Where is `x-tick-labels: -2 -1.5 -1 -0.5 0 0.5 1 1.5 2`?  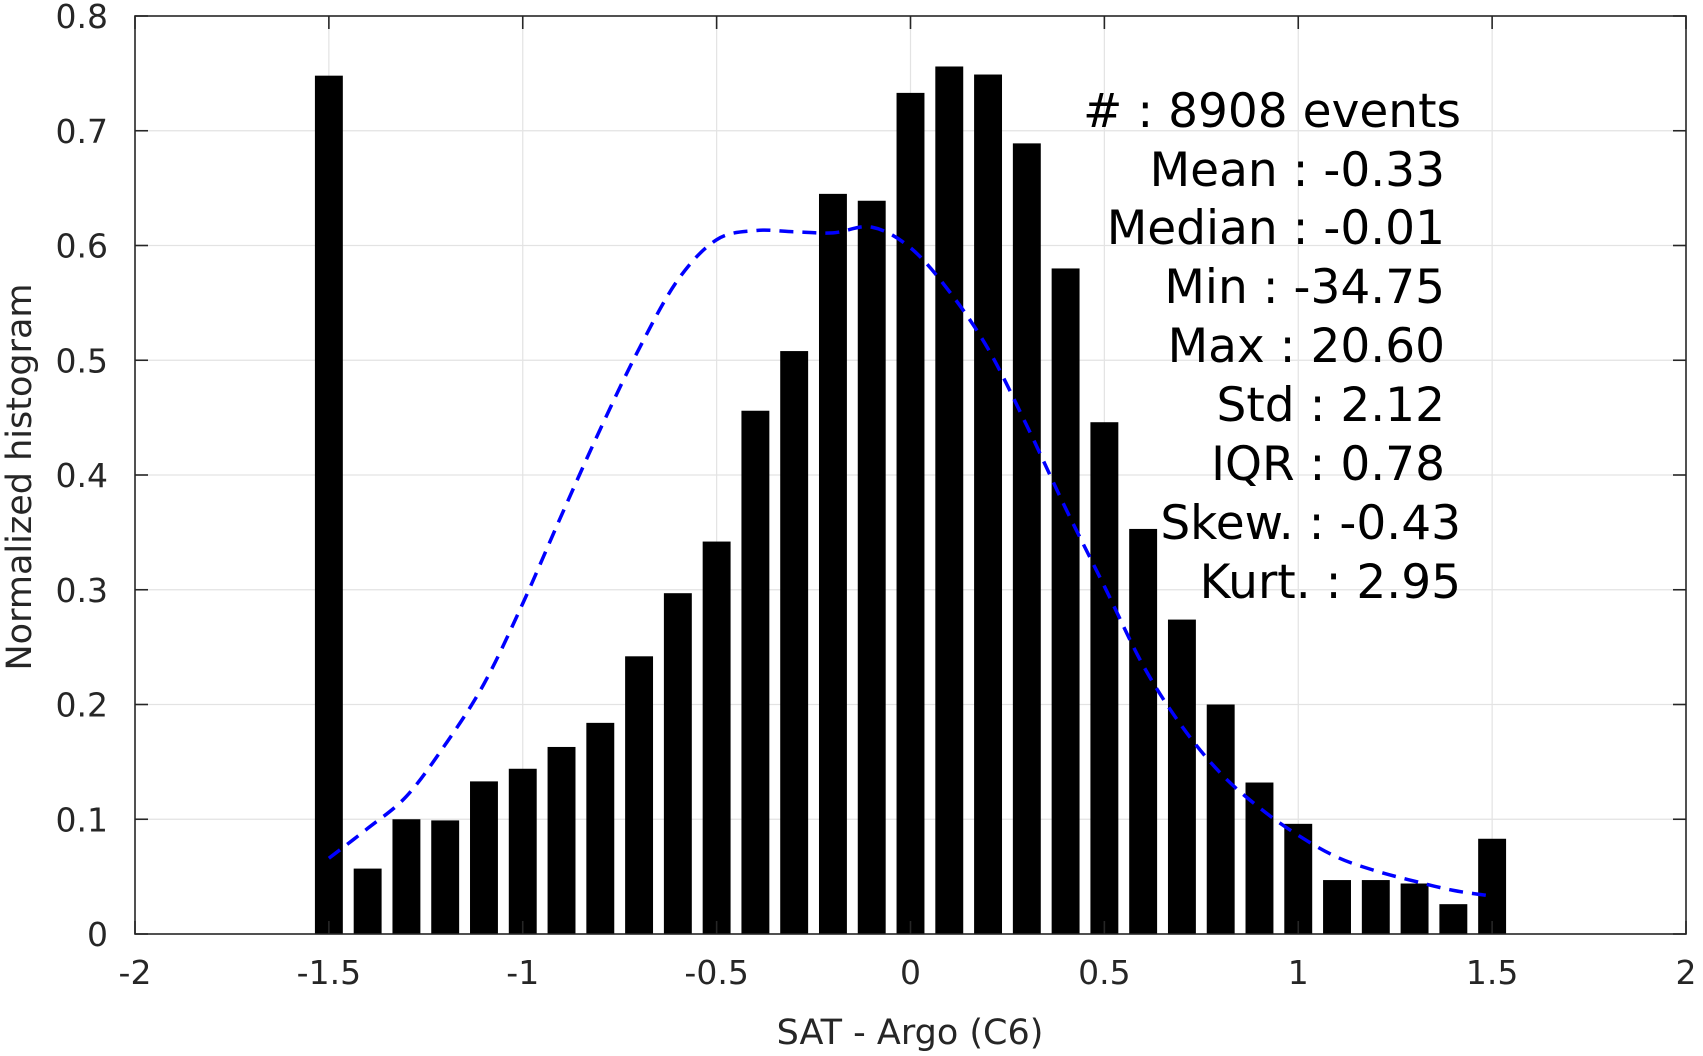
x-tick-labels: -2 -1.5 -1 -0.5 0 0.5 1 1.5 2 is located at coordinates (908, 972).